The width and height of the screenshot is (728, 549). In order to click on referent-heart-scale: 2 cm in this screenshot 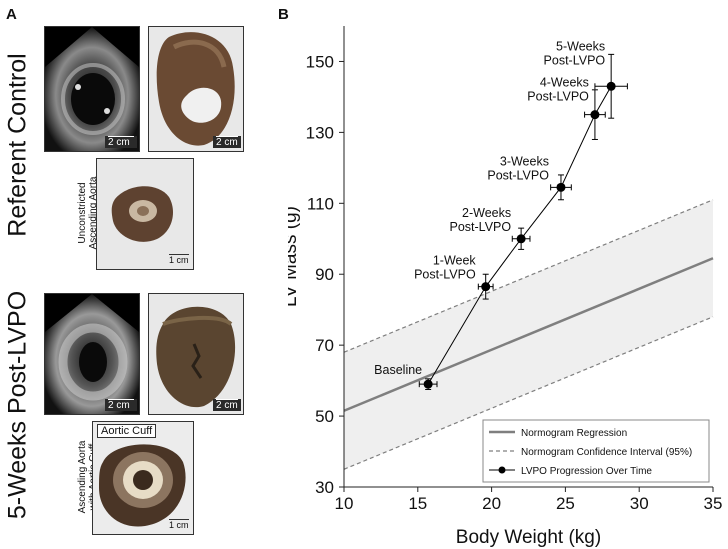, I will do `click(227, 142)`.